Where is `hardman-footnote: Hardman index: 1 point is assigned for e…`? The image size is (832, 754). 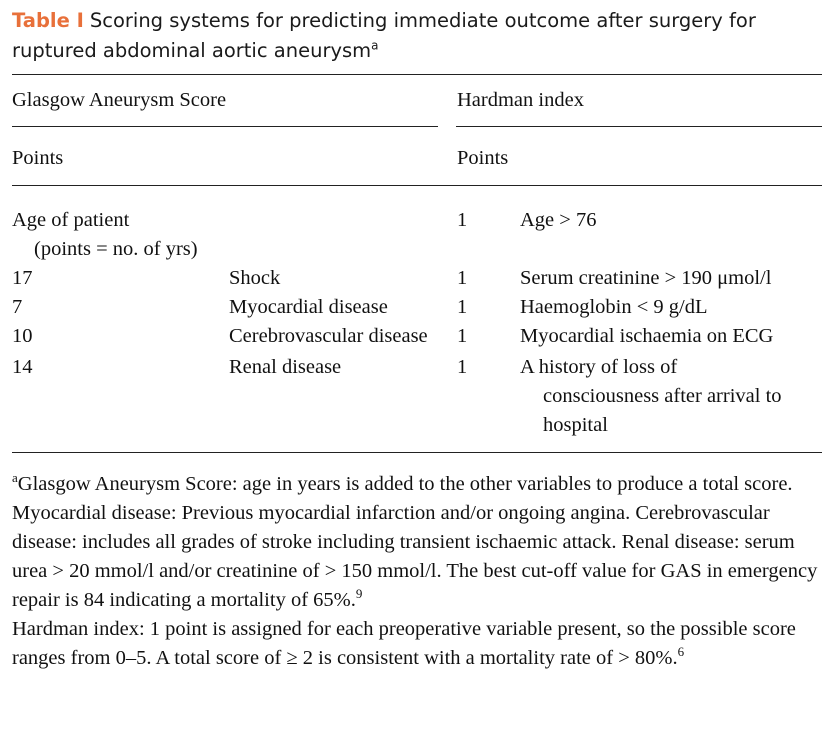 hardman-footnote: Hardman index: 1 point is assigned for e… is located at coordinates (417, 644).